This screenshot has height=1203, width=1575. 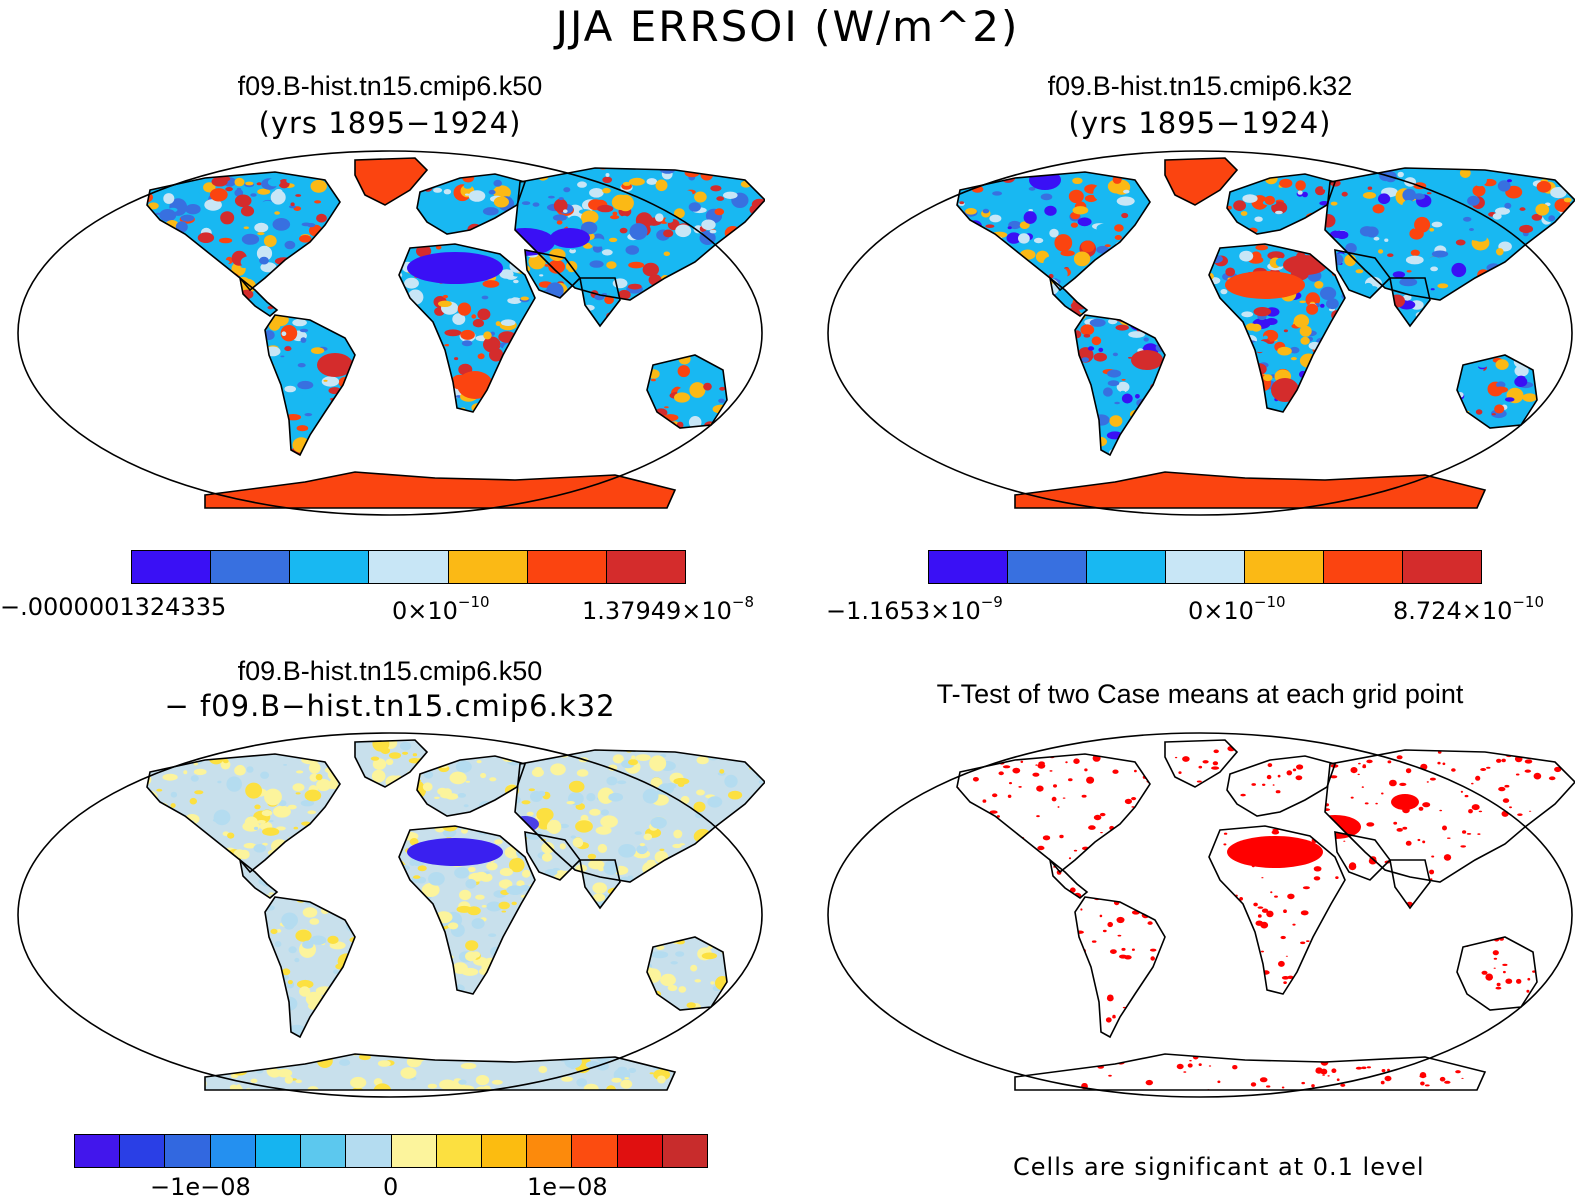 I want to click on panel-2-tick-mid: 0×10⁻¹⁰, so click(x=1237, y=609).